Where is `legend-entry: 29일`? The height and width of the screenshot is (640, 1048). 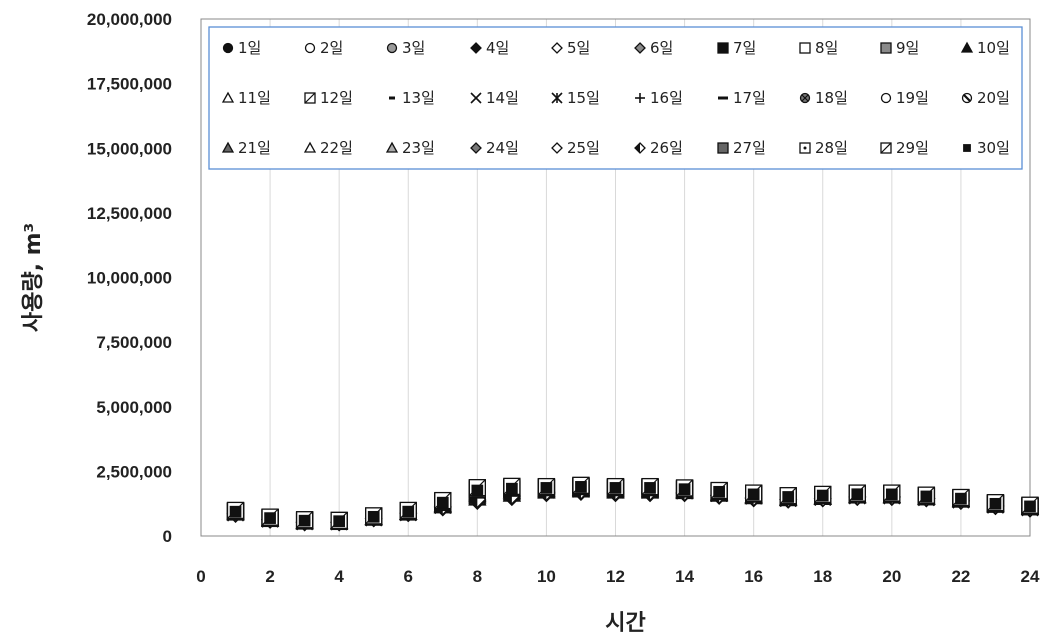
legend-entry: 29일 is located at coordinates (904, 148).